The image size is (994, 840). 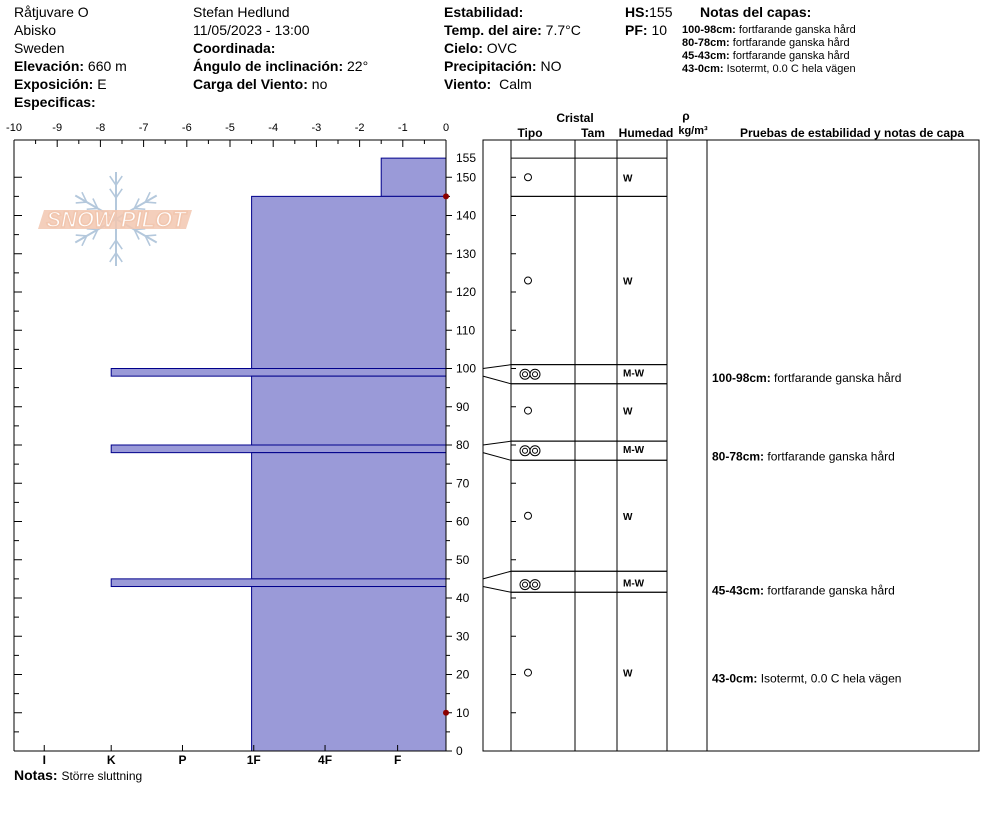 I want to click on temperature-point, so click(x=446, y=712).